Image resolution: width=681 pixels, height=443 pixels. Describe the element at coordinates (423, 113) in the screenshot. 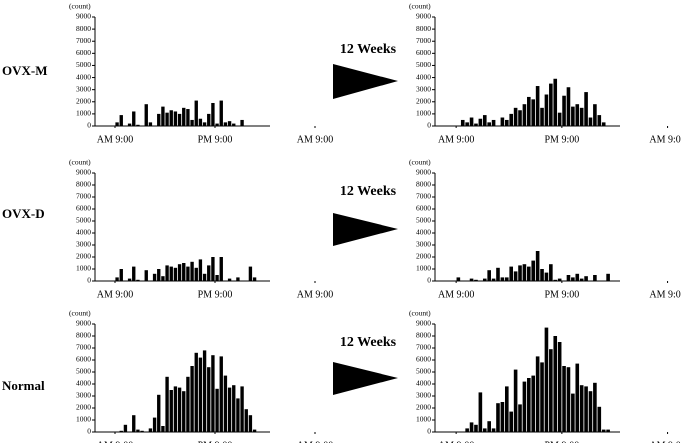

I see `y-tick-label: 1000` at that location.